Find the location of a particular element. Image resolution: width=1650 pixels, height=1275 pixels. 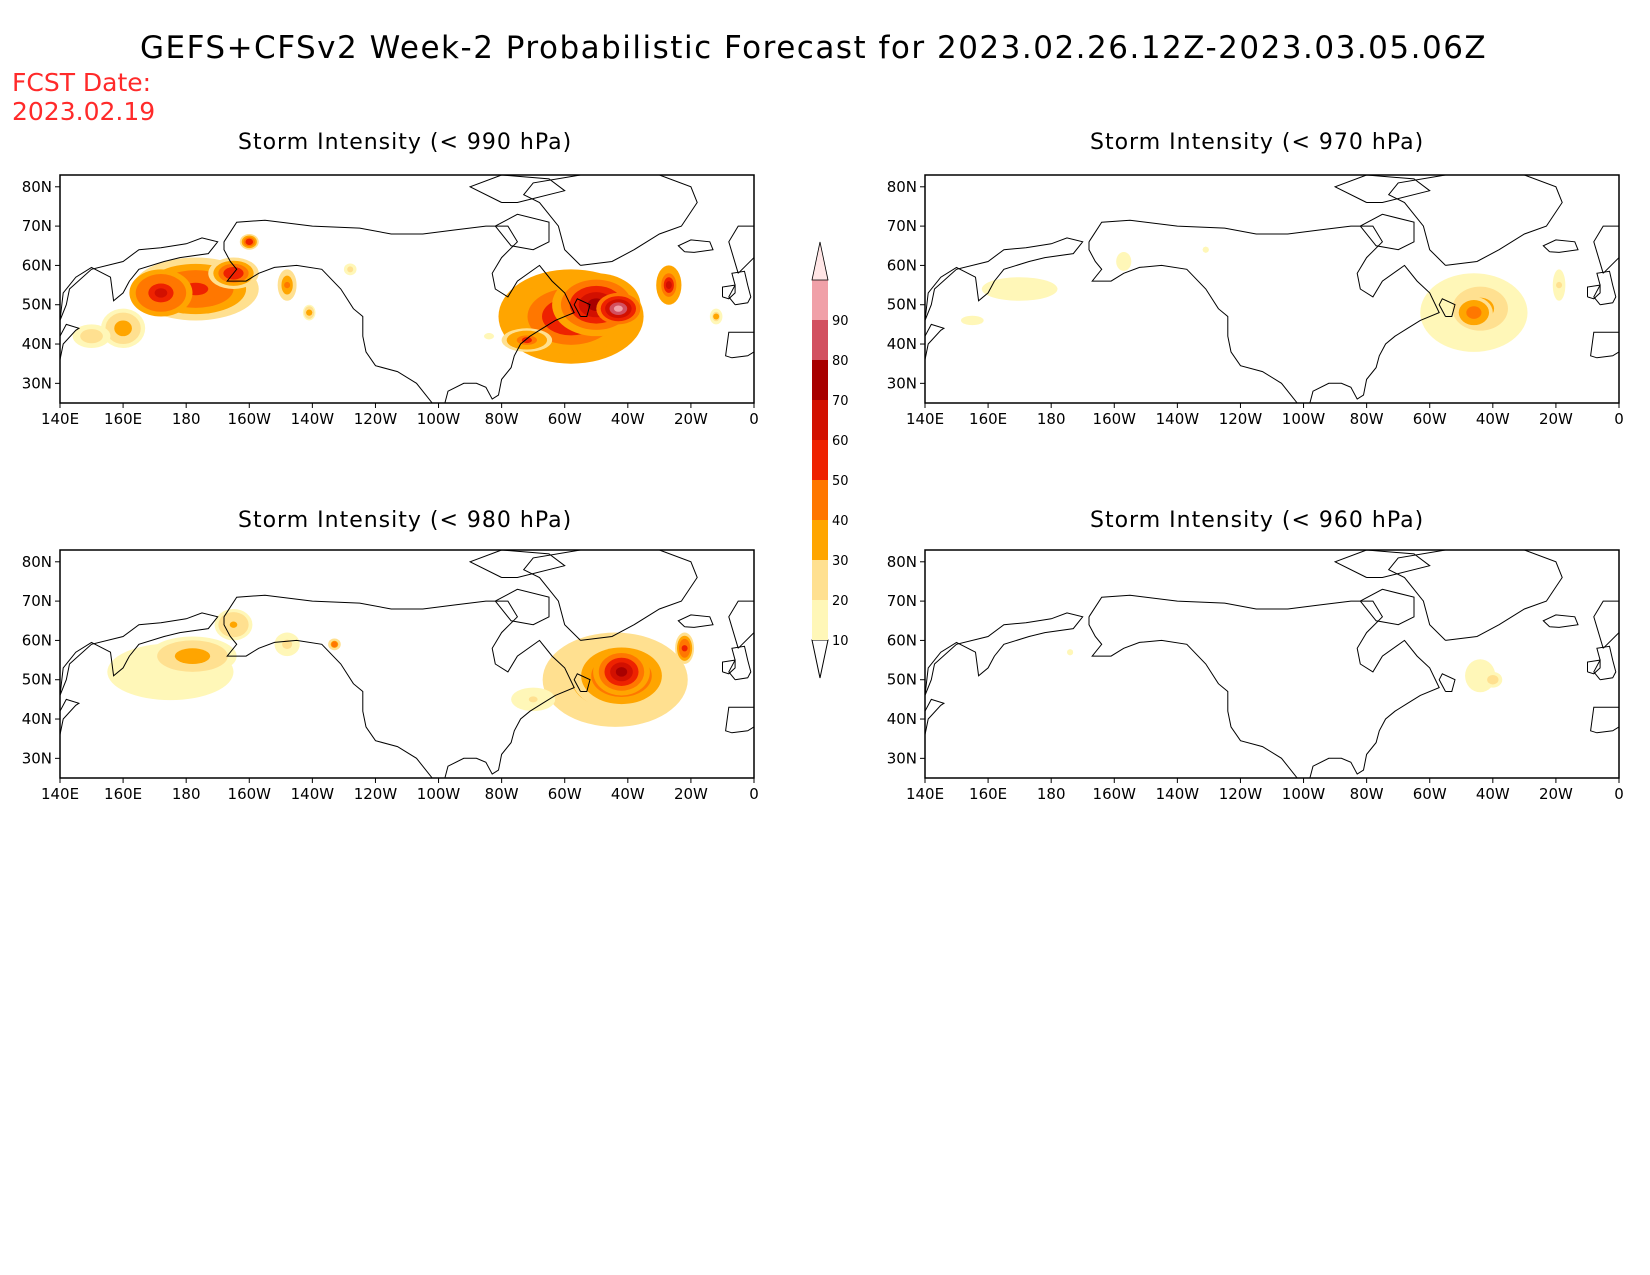

panel-title-960: Storm Intensity (< 960 hPa) is located at coordinates (1257, 520).